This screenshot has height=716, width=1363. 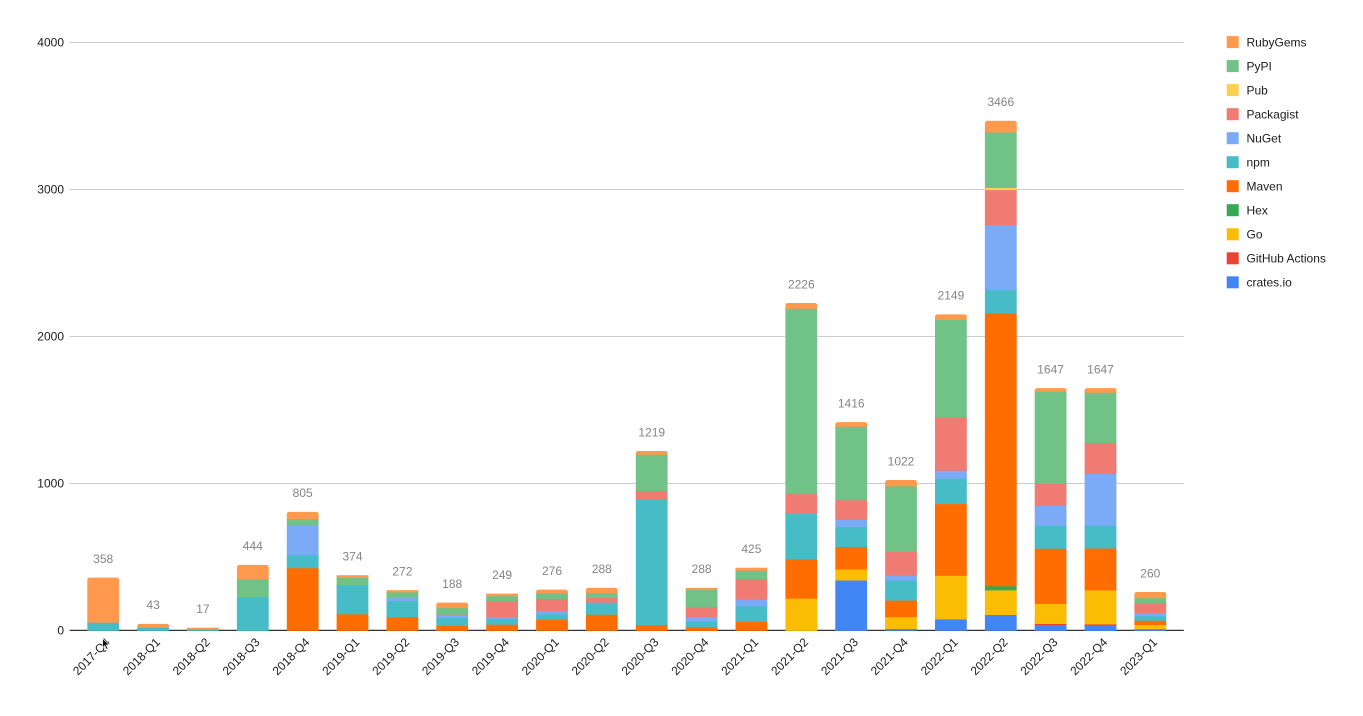 What do you see at coordinates (1258, 90) in the screenshot?
I see `svg-text: Pub` at bounding box center [1258, 90].